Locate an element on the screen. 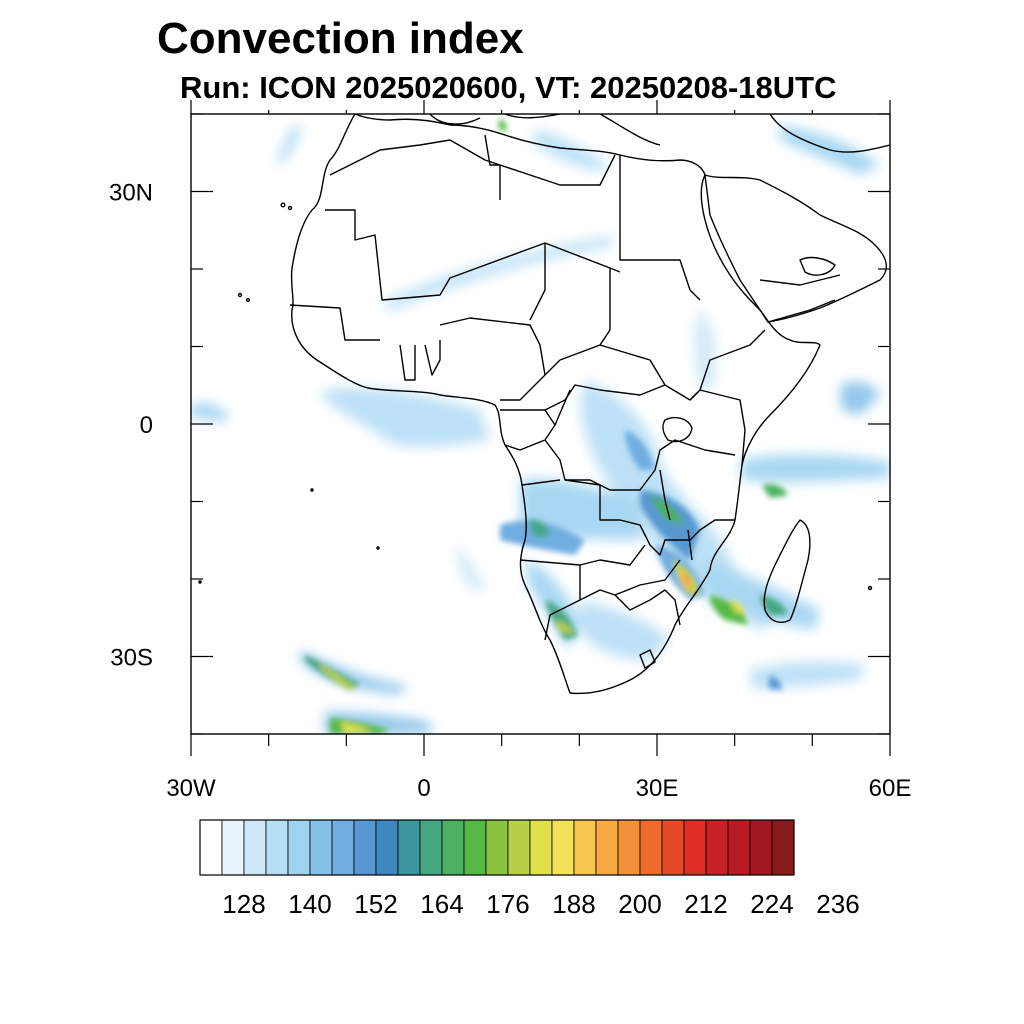  lat-tick-label: 0 is located at coordinates (146, 425).